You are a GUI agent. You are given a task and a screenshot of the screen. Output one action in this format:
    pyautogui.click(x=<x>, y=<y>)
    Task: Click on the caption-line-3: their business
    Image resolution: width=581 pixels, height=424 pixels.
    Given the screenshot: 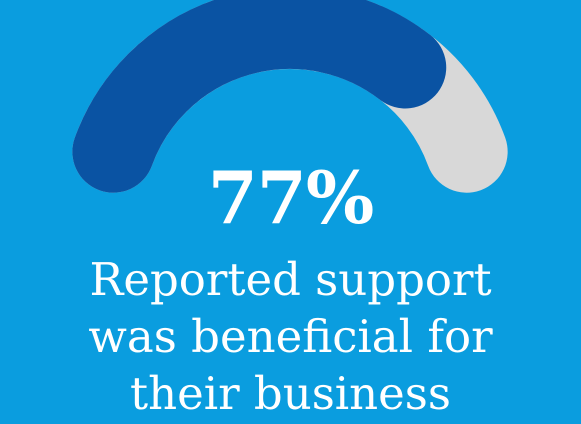 What is the action you would take?
    pyautogui.click(x=290, y=393)
    